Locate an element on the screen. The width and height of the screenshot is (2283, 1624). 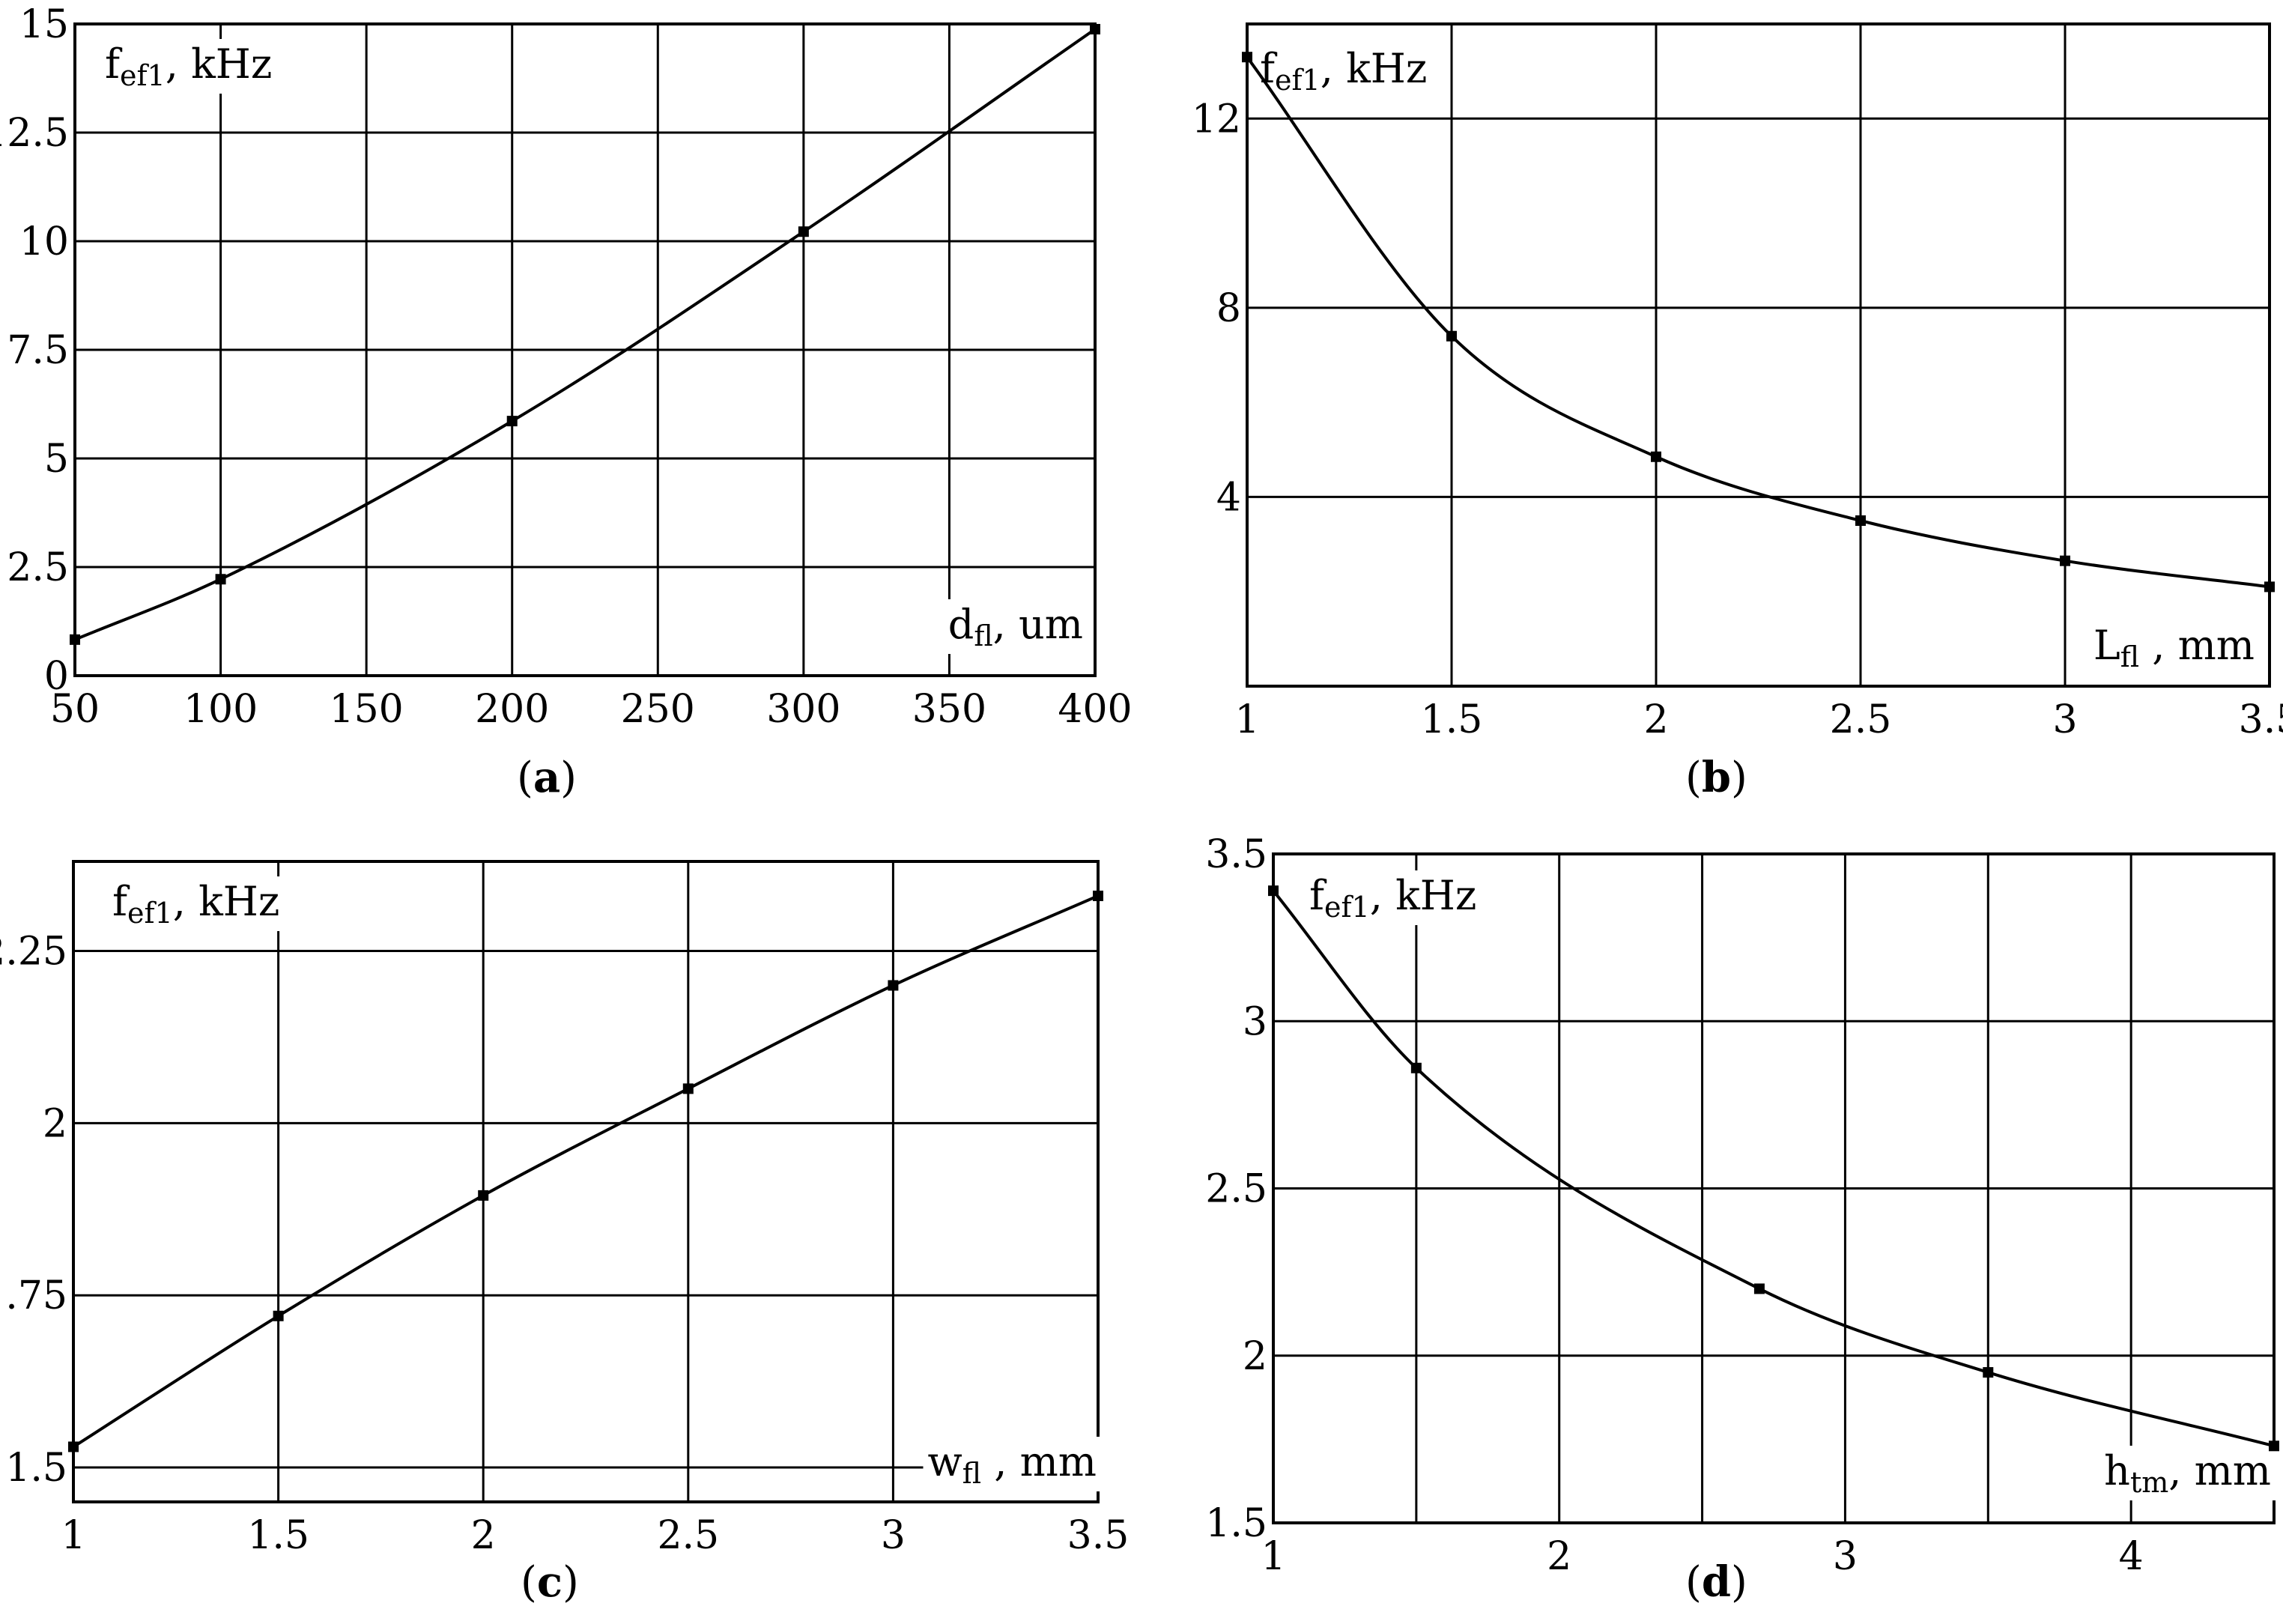
chart-a-x-tick-label: 100 is located at coordinates (221, 709).